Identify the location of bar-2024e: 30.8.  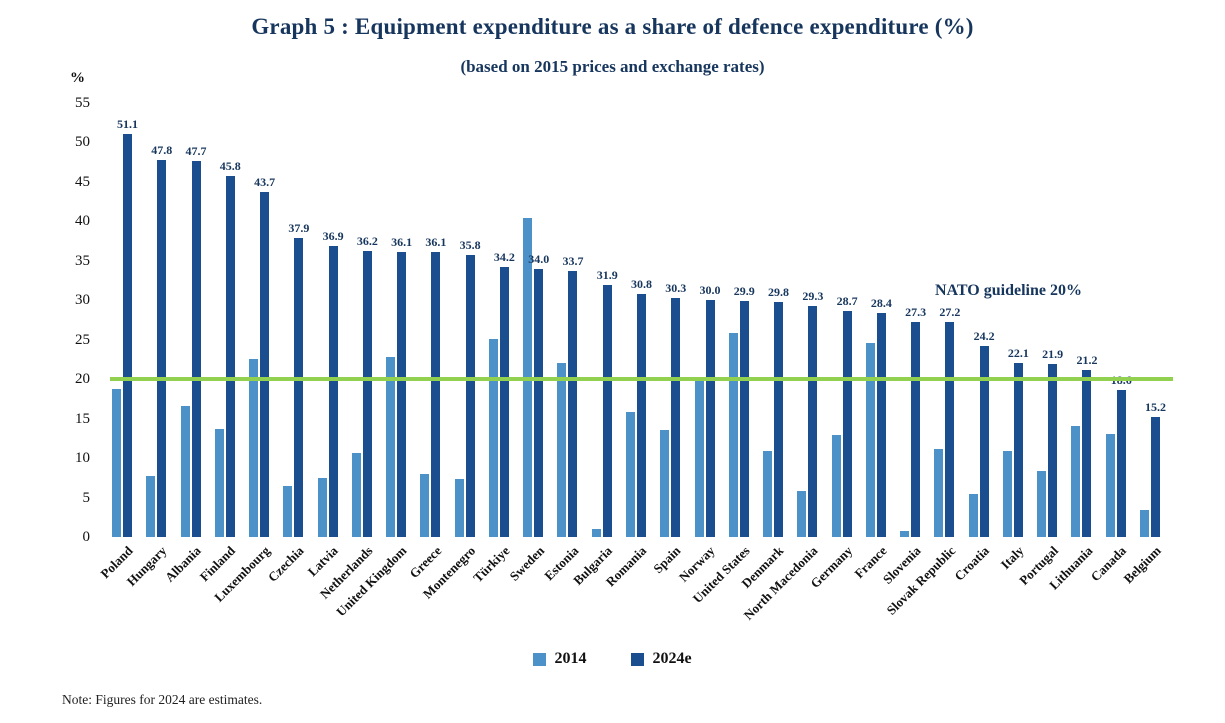
(641, 407).